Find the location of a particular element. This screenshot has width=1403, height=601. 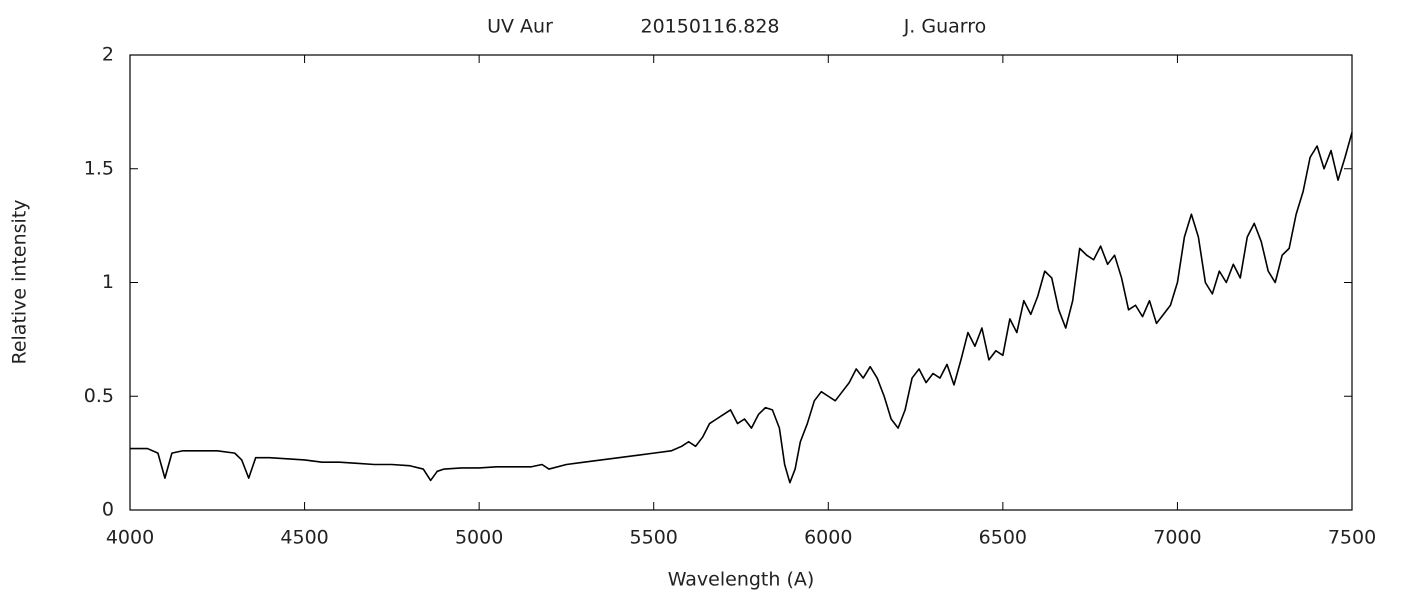

x-tick-label: 7000 is located at coordinates (1177, 538).